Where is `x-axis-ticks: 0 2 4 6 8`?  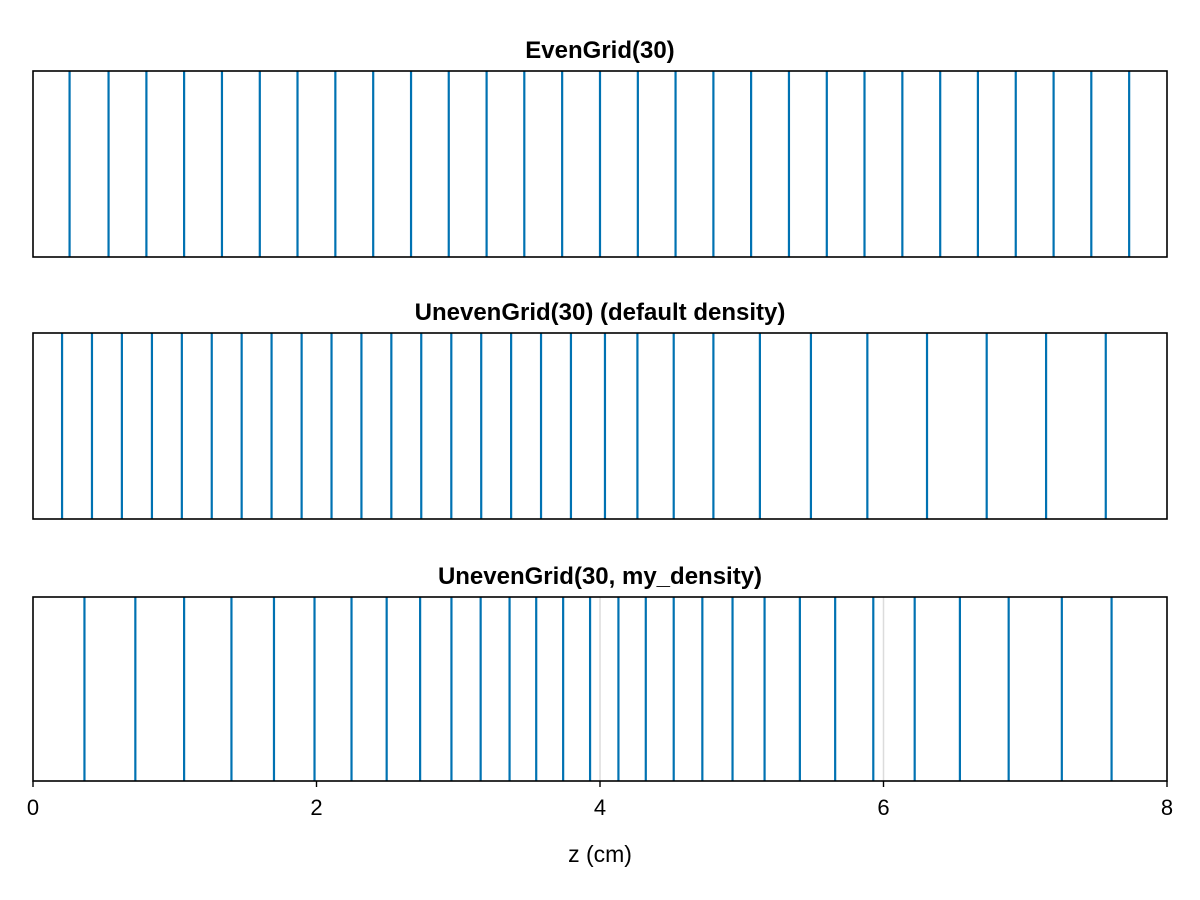
x-axis-ticks: 0 2 4 6 8 is located at coordinates (600, 800).